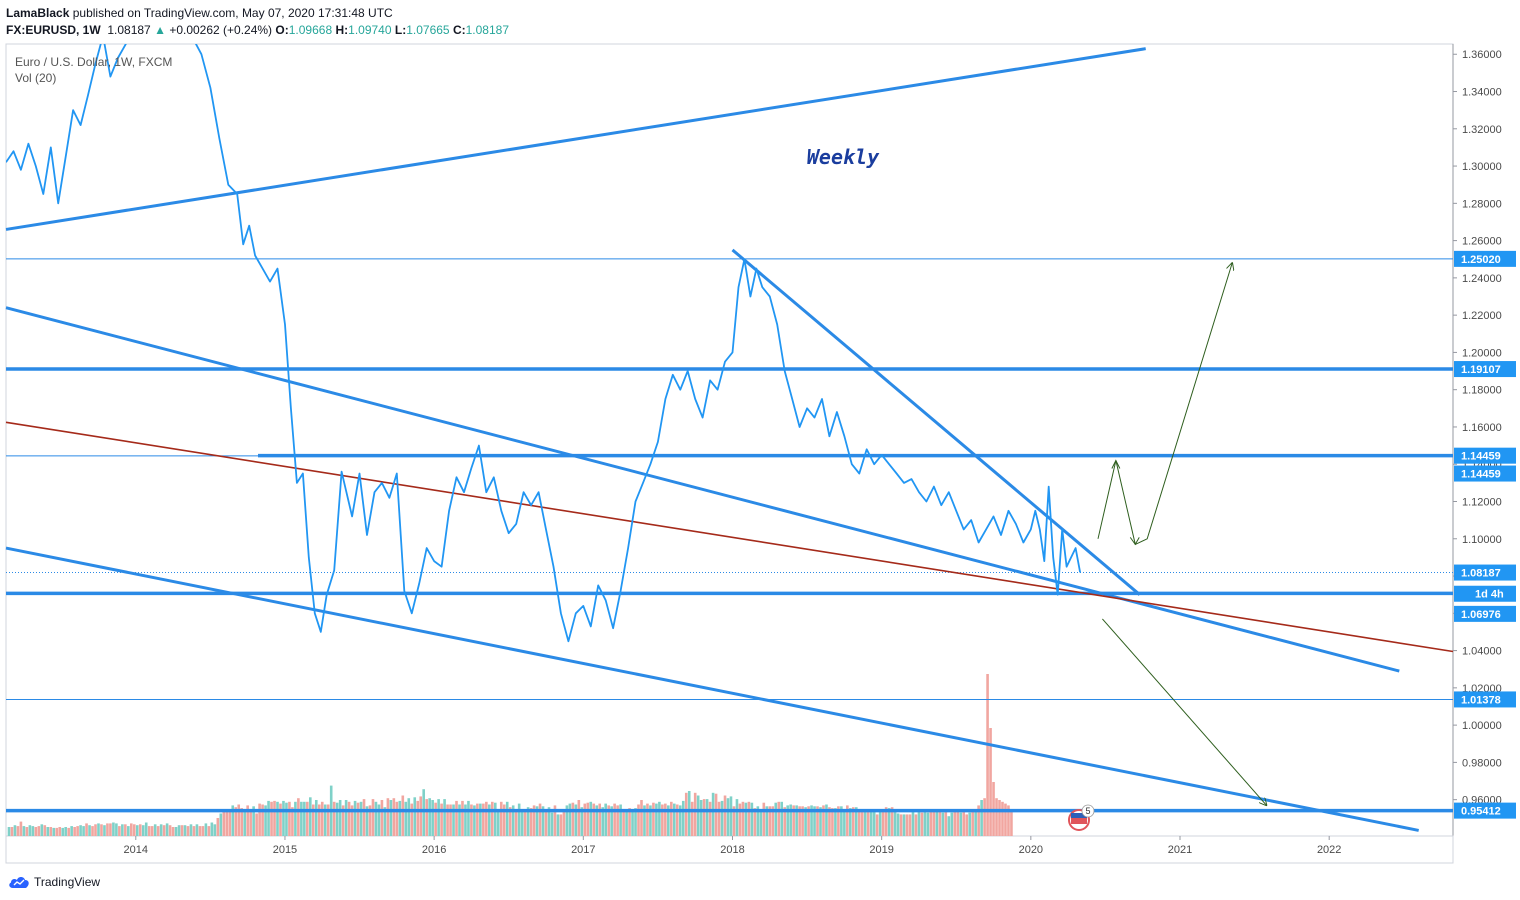 This screenshot has height=900, width=1520. Describe the element at coordinates (1081, 817) in the screenshot. I see `event-flag-icon: 5` at that location.